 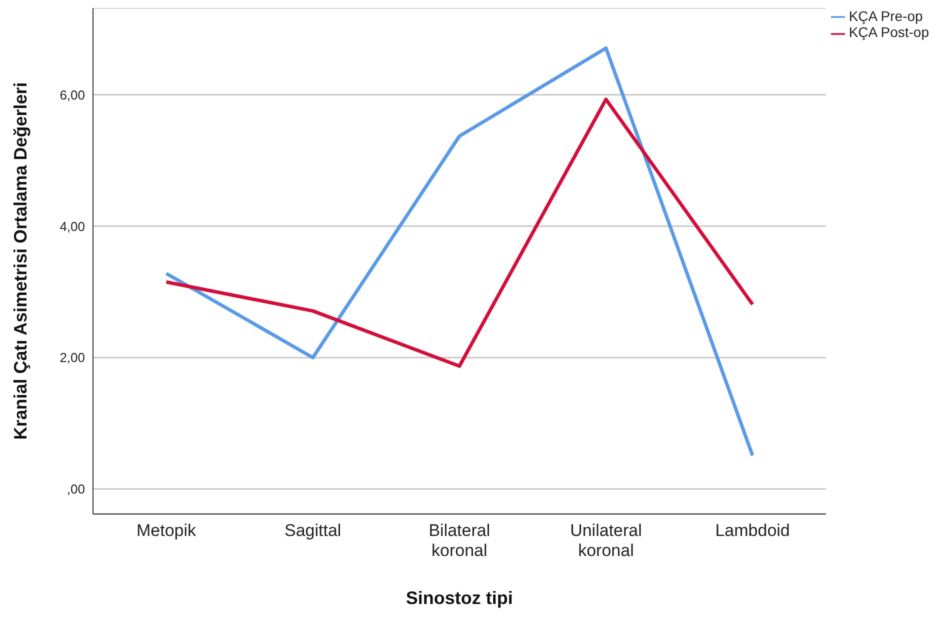 What do you see at coordinates (459, 540) in the screenshot?
I see `x-tick-label: Bilateral koronal` at bounding box center [459, 540].